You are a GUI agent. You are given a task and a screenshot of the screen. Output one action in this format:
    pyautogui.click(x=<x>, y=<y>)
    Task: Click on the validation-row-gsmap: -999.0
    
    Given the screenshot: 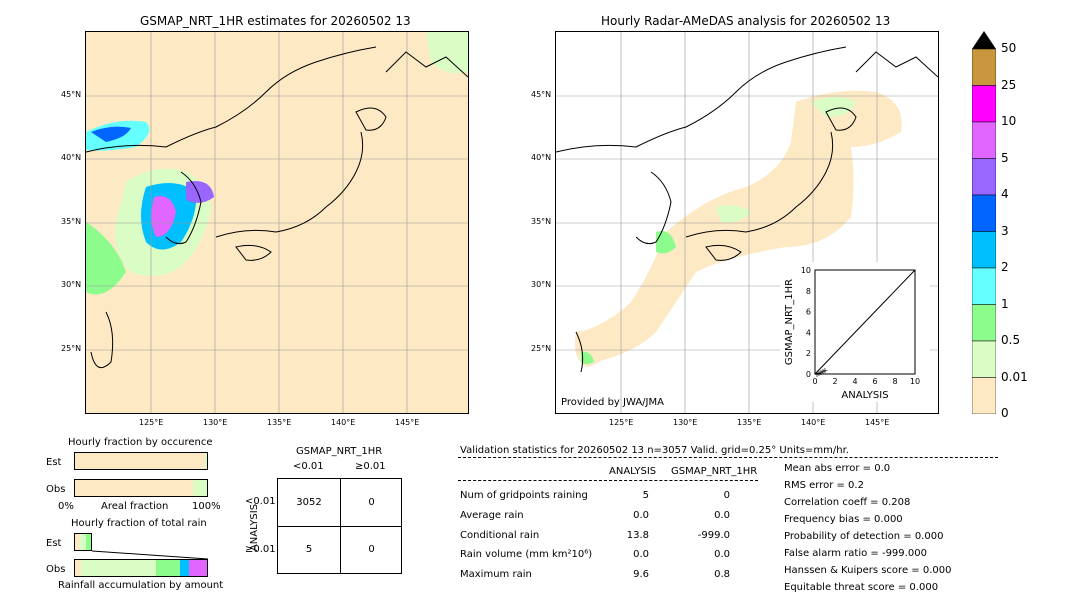 What is the action you would take?
    pyautogui.click(x=713, y=535)
    